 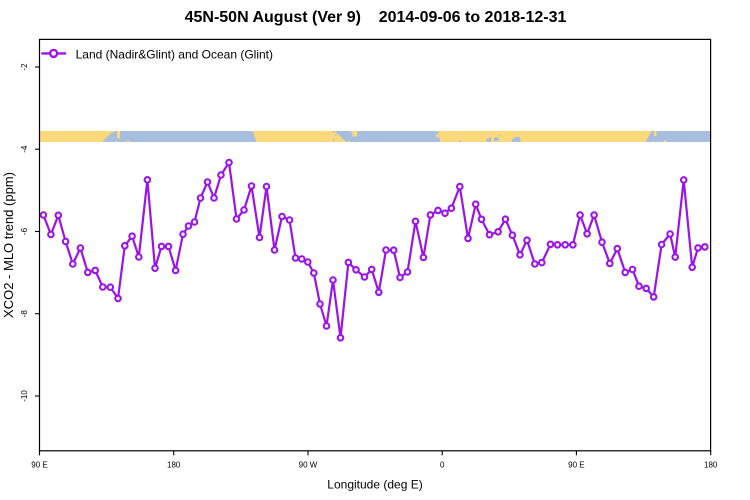 What do you see at coordinates (174, 54) in the screenshot?
I see `svg-text:Land (Nadir&Glint) and Ocean (: Land (Nadir&Glint) and Ocean (Glint)` at bounding box center [174, 54].